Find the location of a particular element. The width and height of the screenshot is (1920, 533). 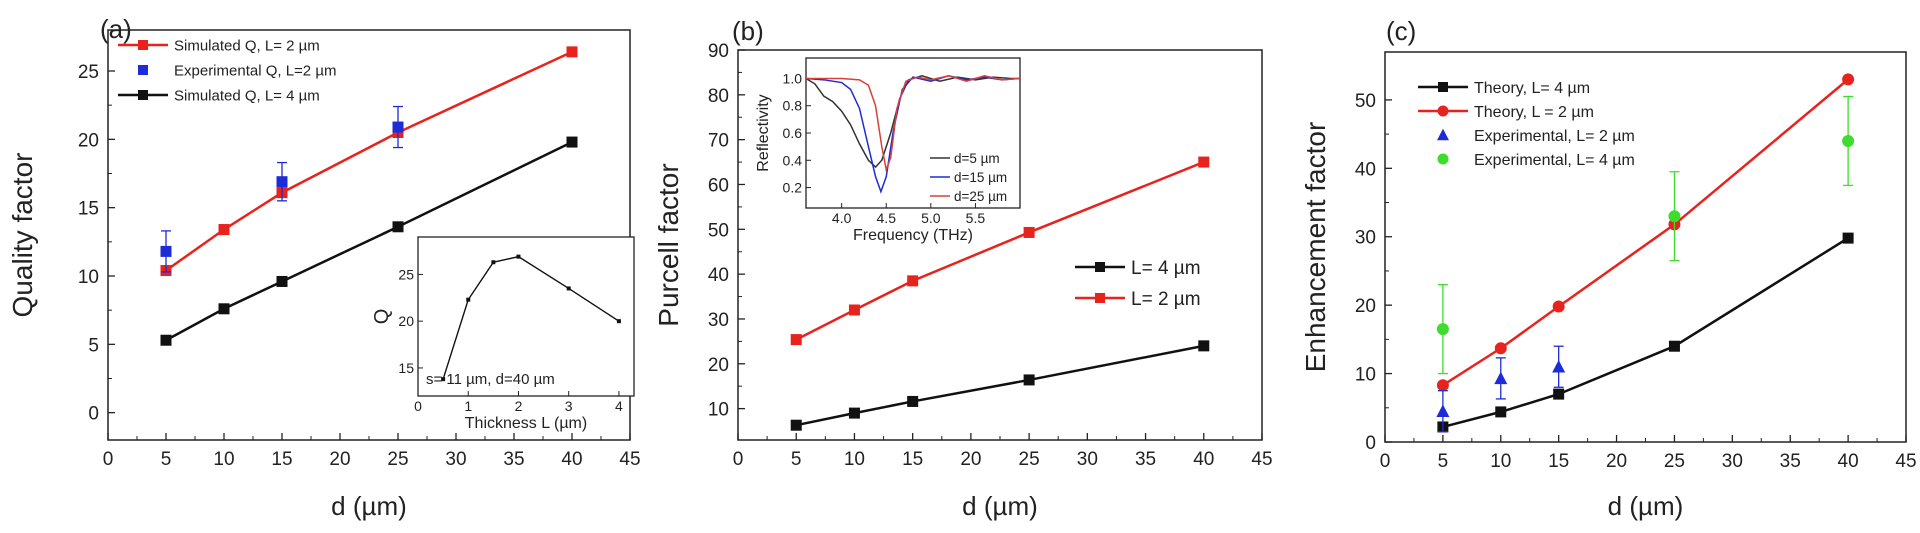

legend: L= 4 µm L= 2 µm is located at coordinates (1138, 284).